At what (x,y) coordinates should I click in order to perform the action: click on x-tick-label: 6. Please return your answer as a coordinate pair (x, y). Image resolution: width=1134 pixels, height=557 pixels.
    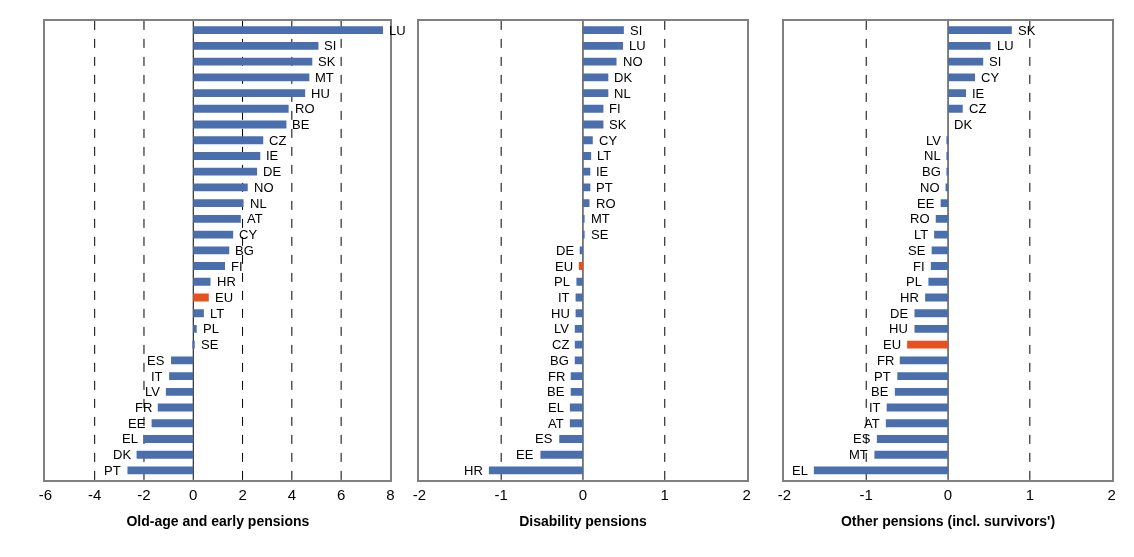
    Looking at the image, I should click on (341, 494).